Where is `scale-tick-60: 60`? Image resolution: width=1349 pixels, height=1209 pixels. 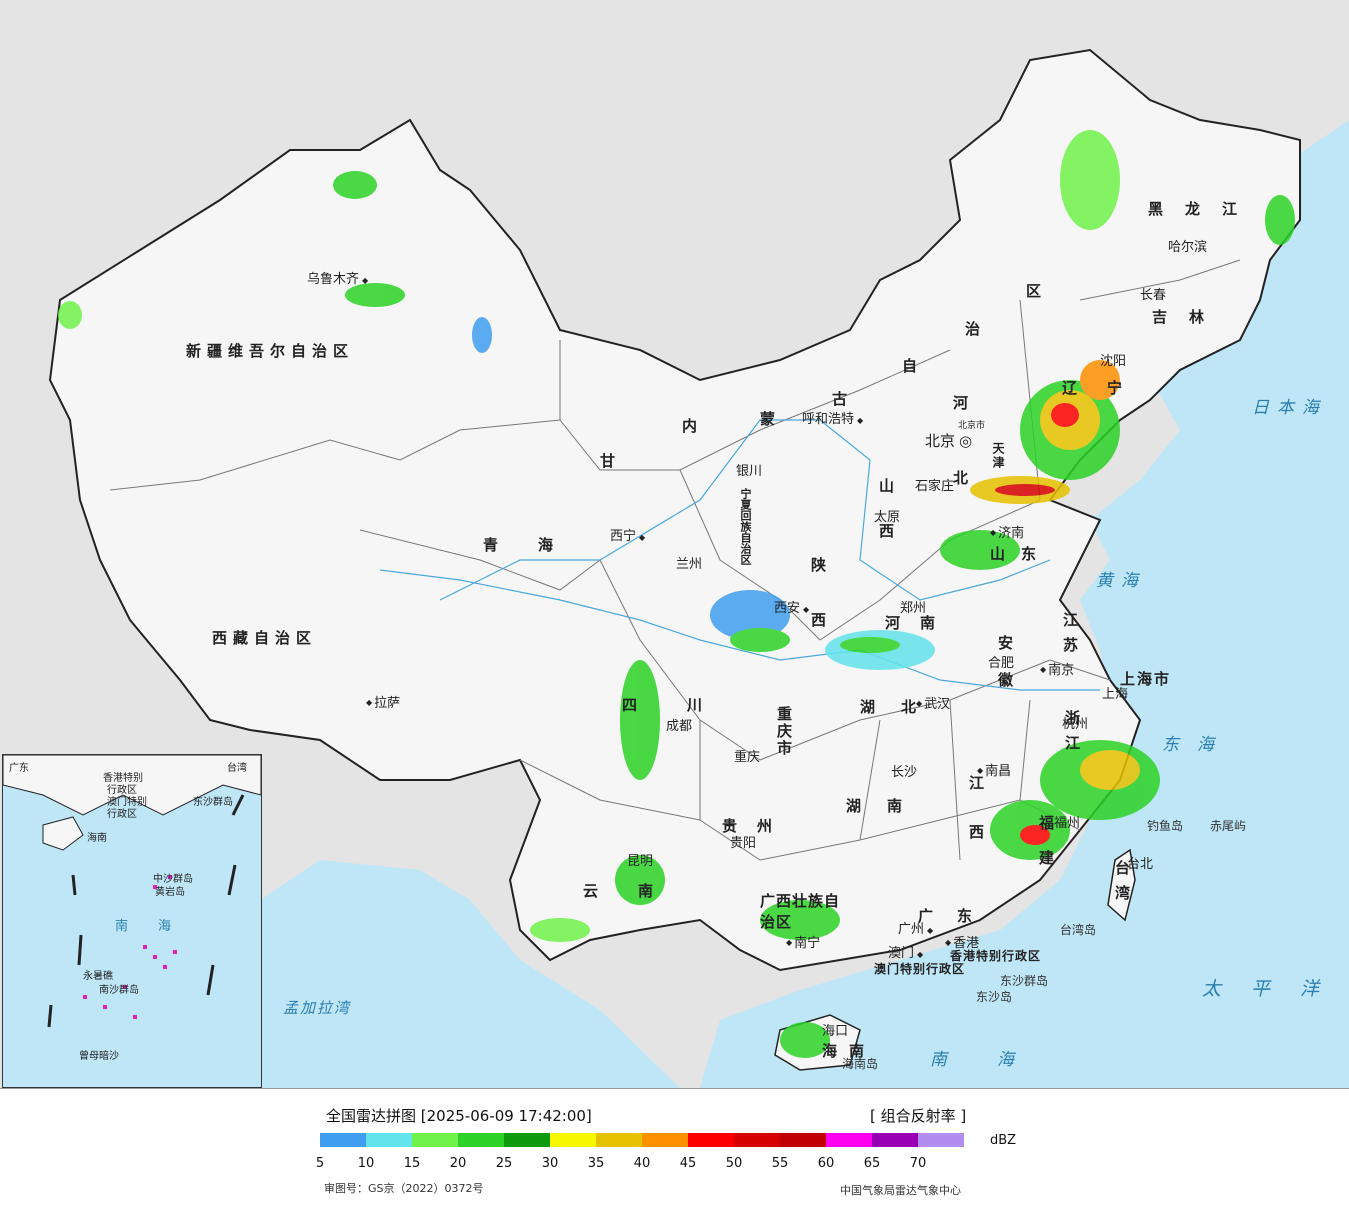 scale-tick-60: 60 is located at coordinates (826, 1163).